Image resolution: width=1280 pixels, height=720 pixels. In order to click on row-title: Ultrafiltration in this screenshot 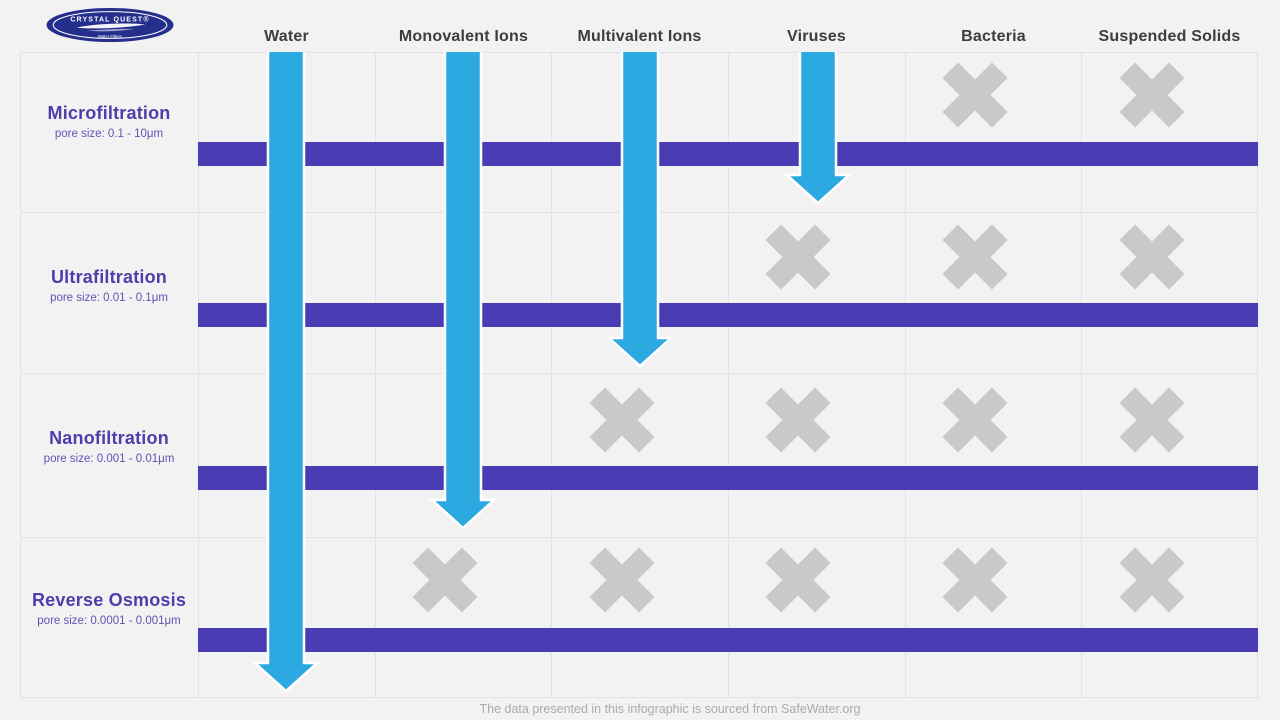, I will do `click(108, 277)`.